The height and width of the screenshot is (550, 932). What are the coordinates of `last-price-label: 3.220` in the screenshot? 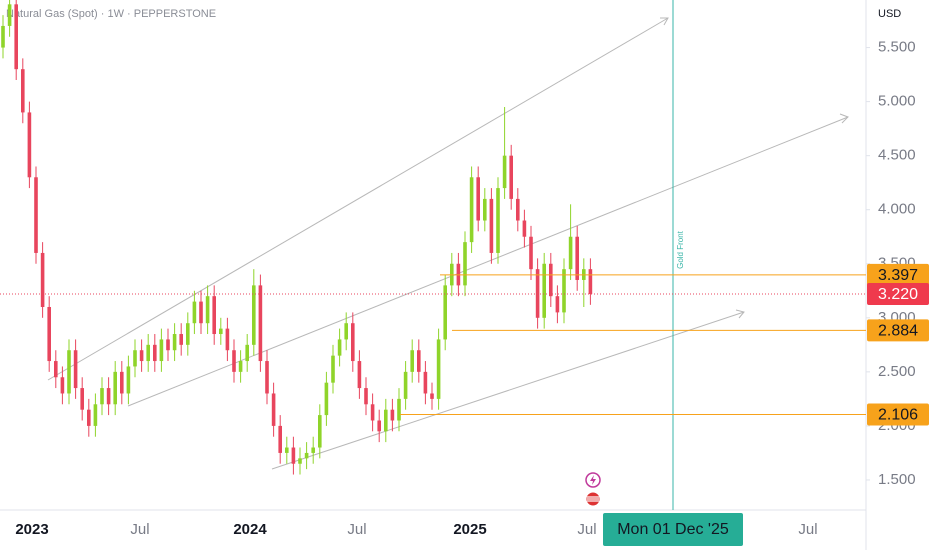 It's located at (898, 294).